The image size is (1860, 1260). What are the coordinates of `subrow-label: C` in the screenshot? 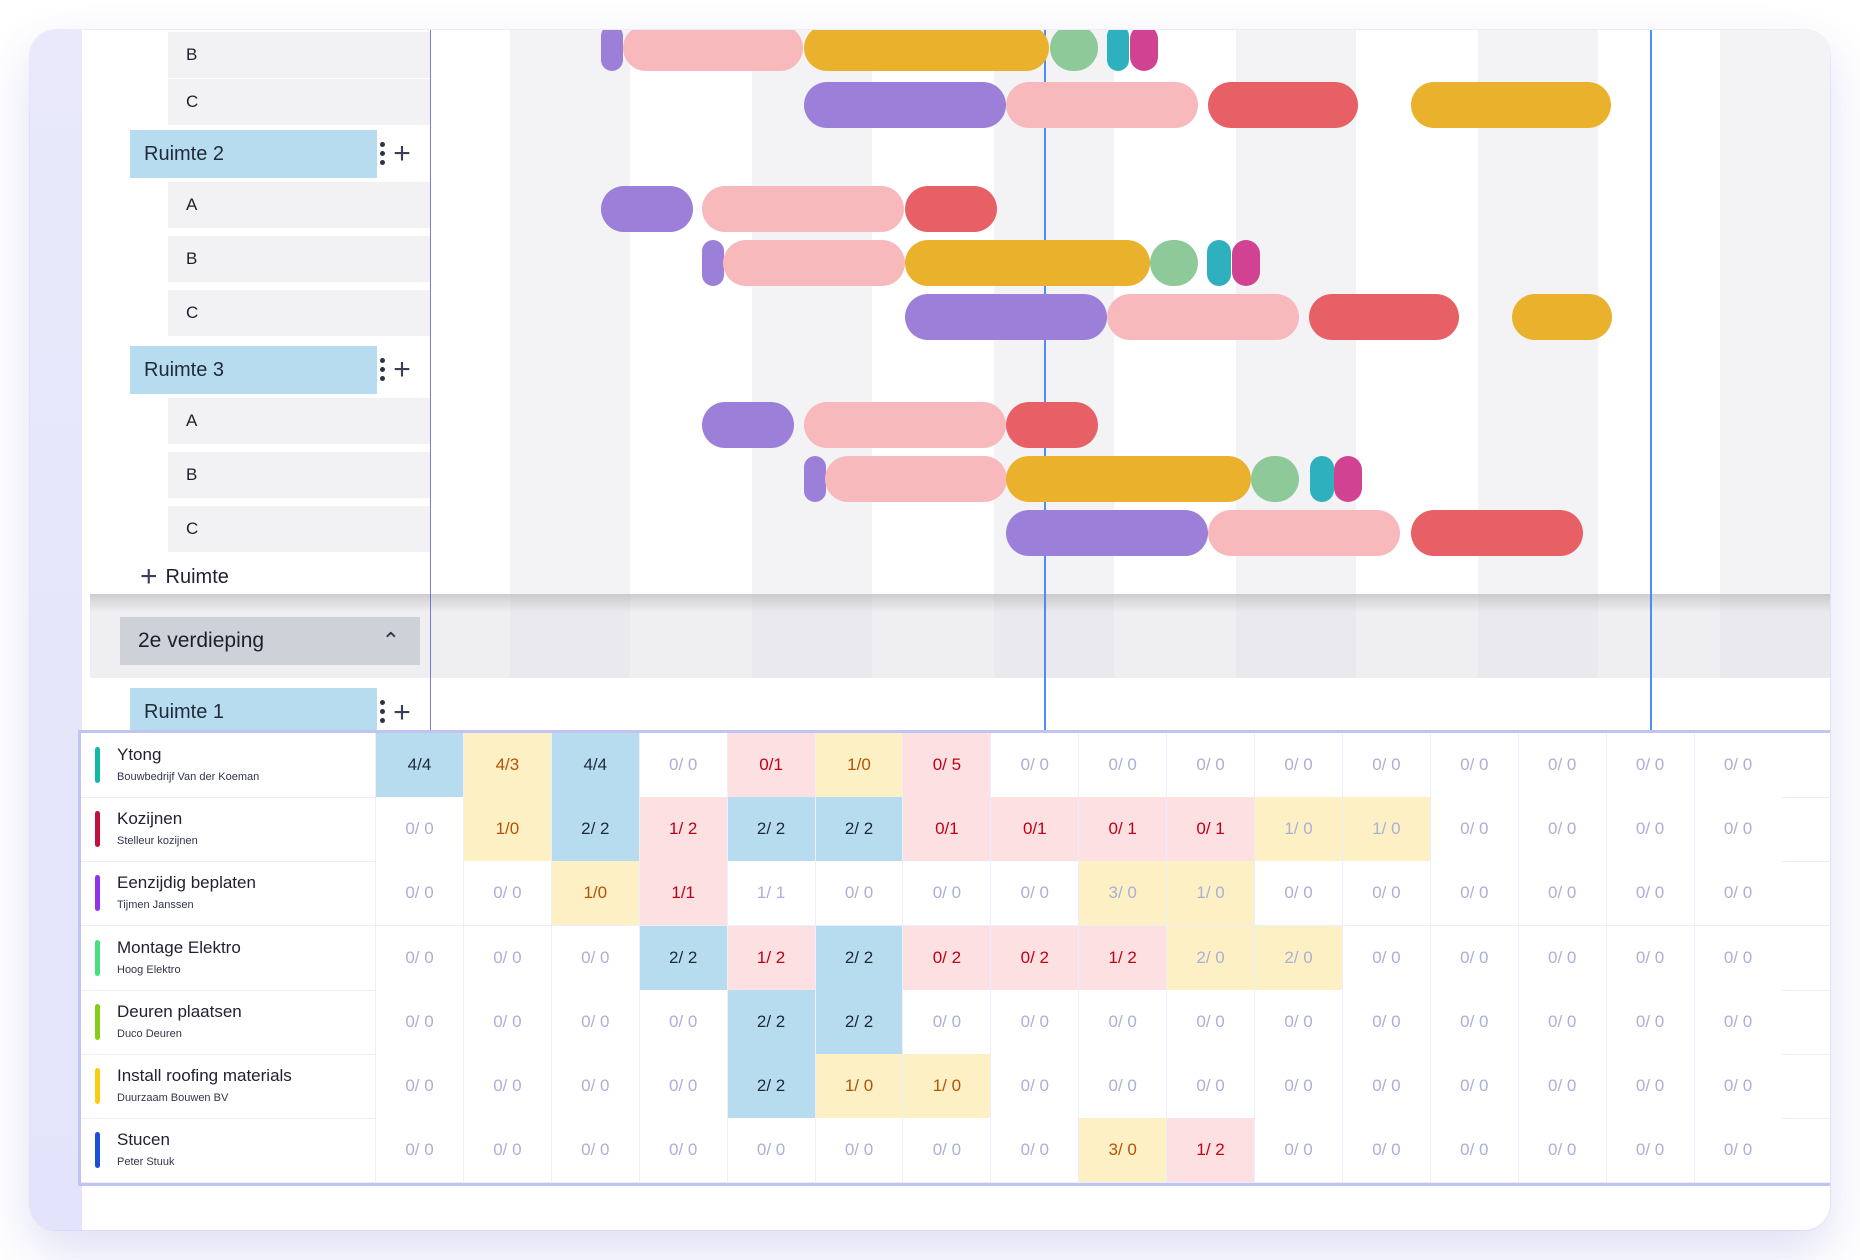 It's located at (299, 313).